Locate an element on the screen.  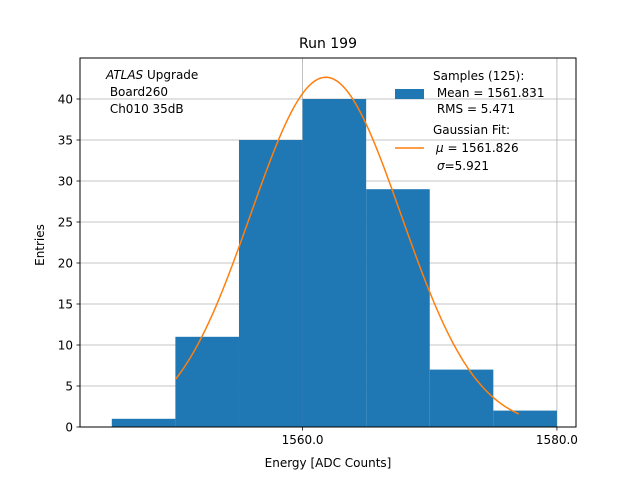
y-tick-label: 0 is located at coordinates (69, 428).